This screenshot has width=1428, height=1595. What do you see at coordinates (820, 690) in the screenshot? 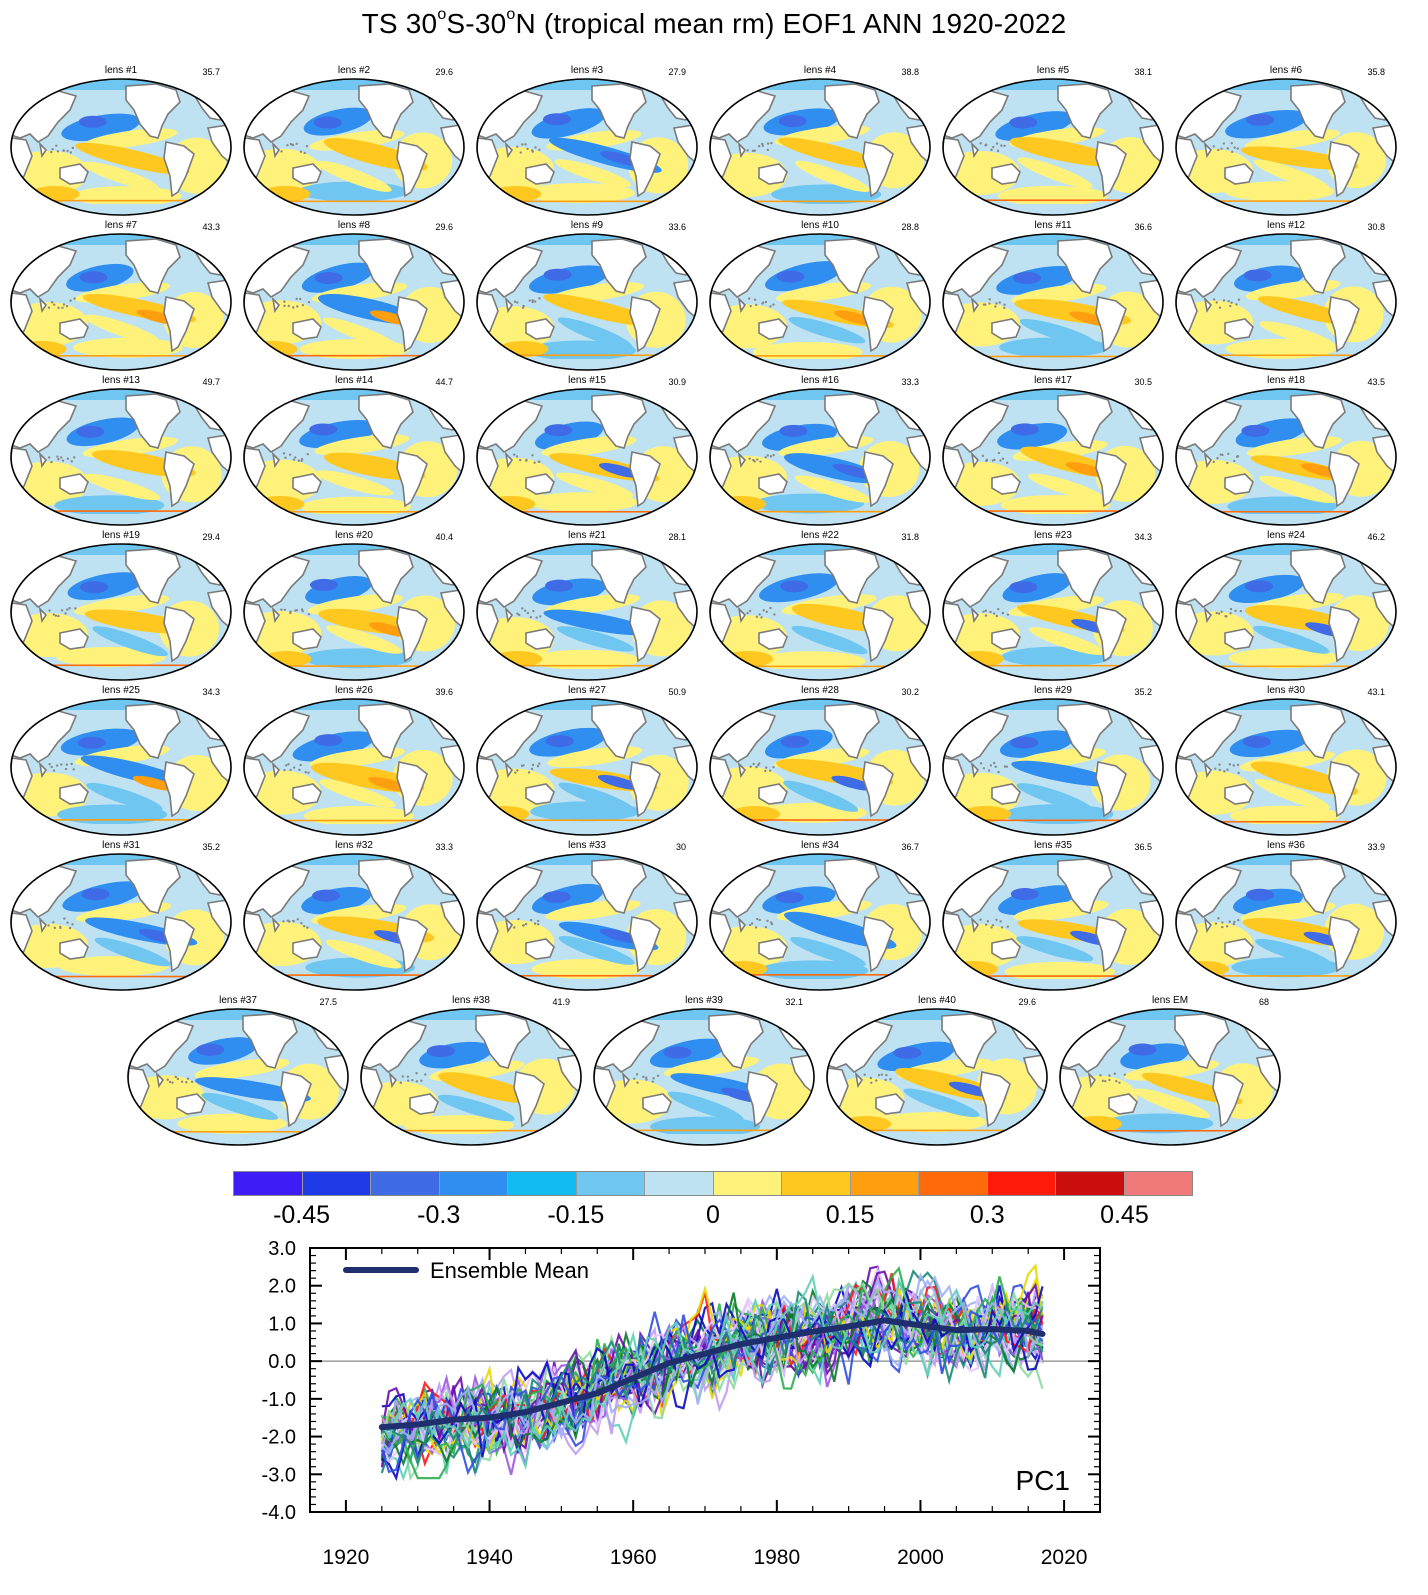
I see `panel-title: lens #28` at bounding box center [820, 690].